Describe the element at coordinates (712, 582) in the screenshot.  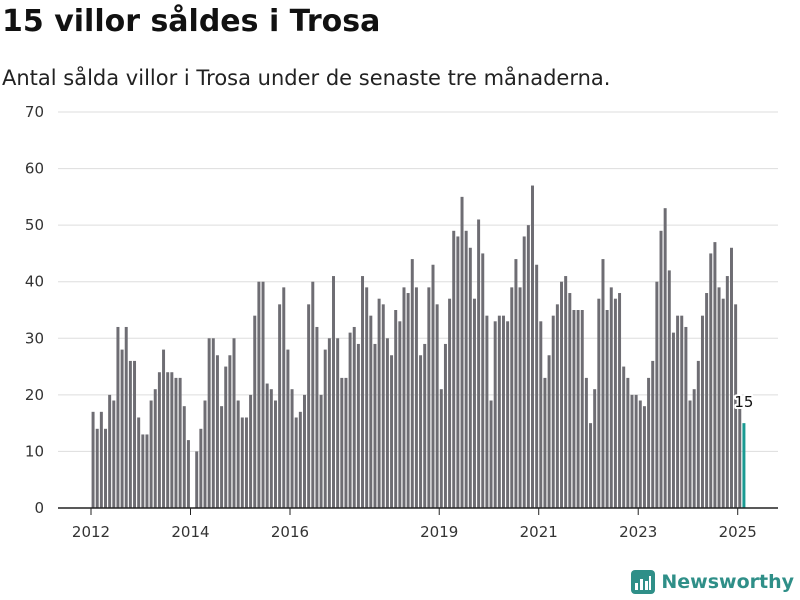
I see `newsworthy-brand: Newsworthy` at that location.